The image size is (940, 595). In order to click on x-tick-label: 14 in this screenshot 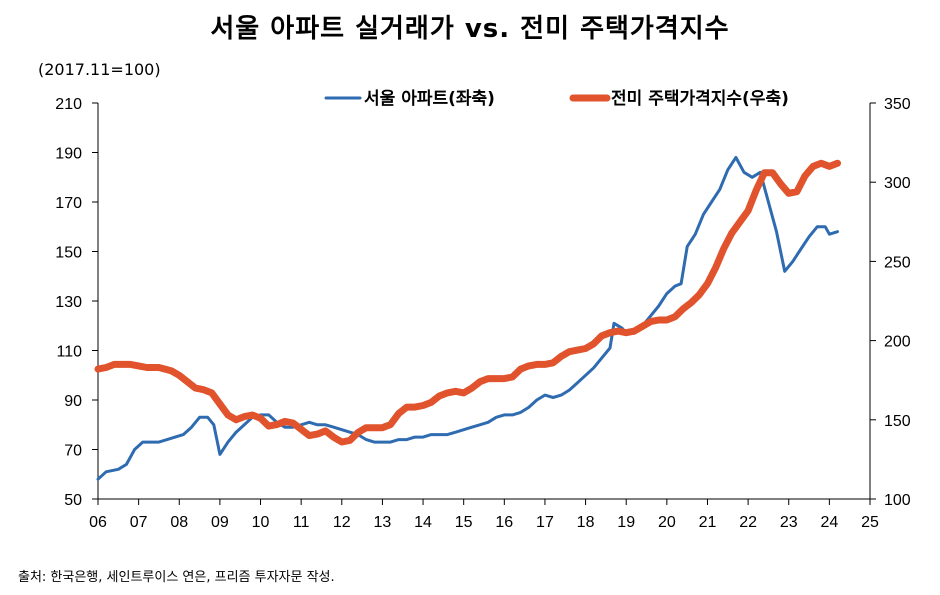, I will do `click(423, 522)`.